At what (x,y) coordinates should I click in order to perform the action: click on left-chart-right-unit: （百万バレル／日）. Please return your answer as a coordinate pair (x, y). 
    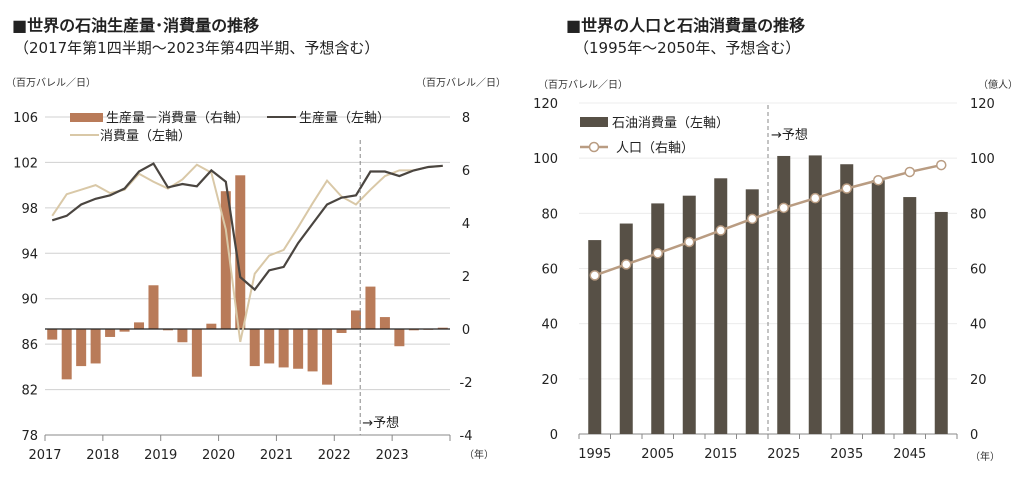
    Looking at the image, I should click on (461, 83).